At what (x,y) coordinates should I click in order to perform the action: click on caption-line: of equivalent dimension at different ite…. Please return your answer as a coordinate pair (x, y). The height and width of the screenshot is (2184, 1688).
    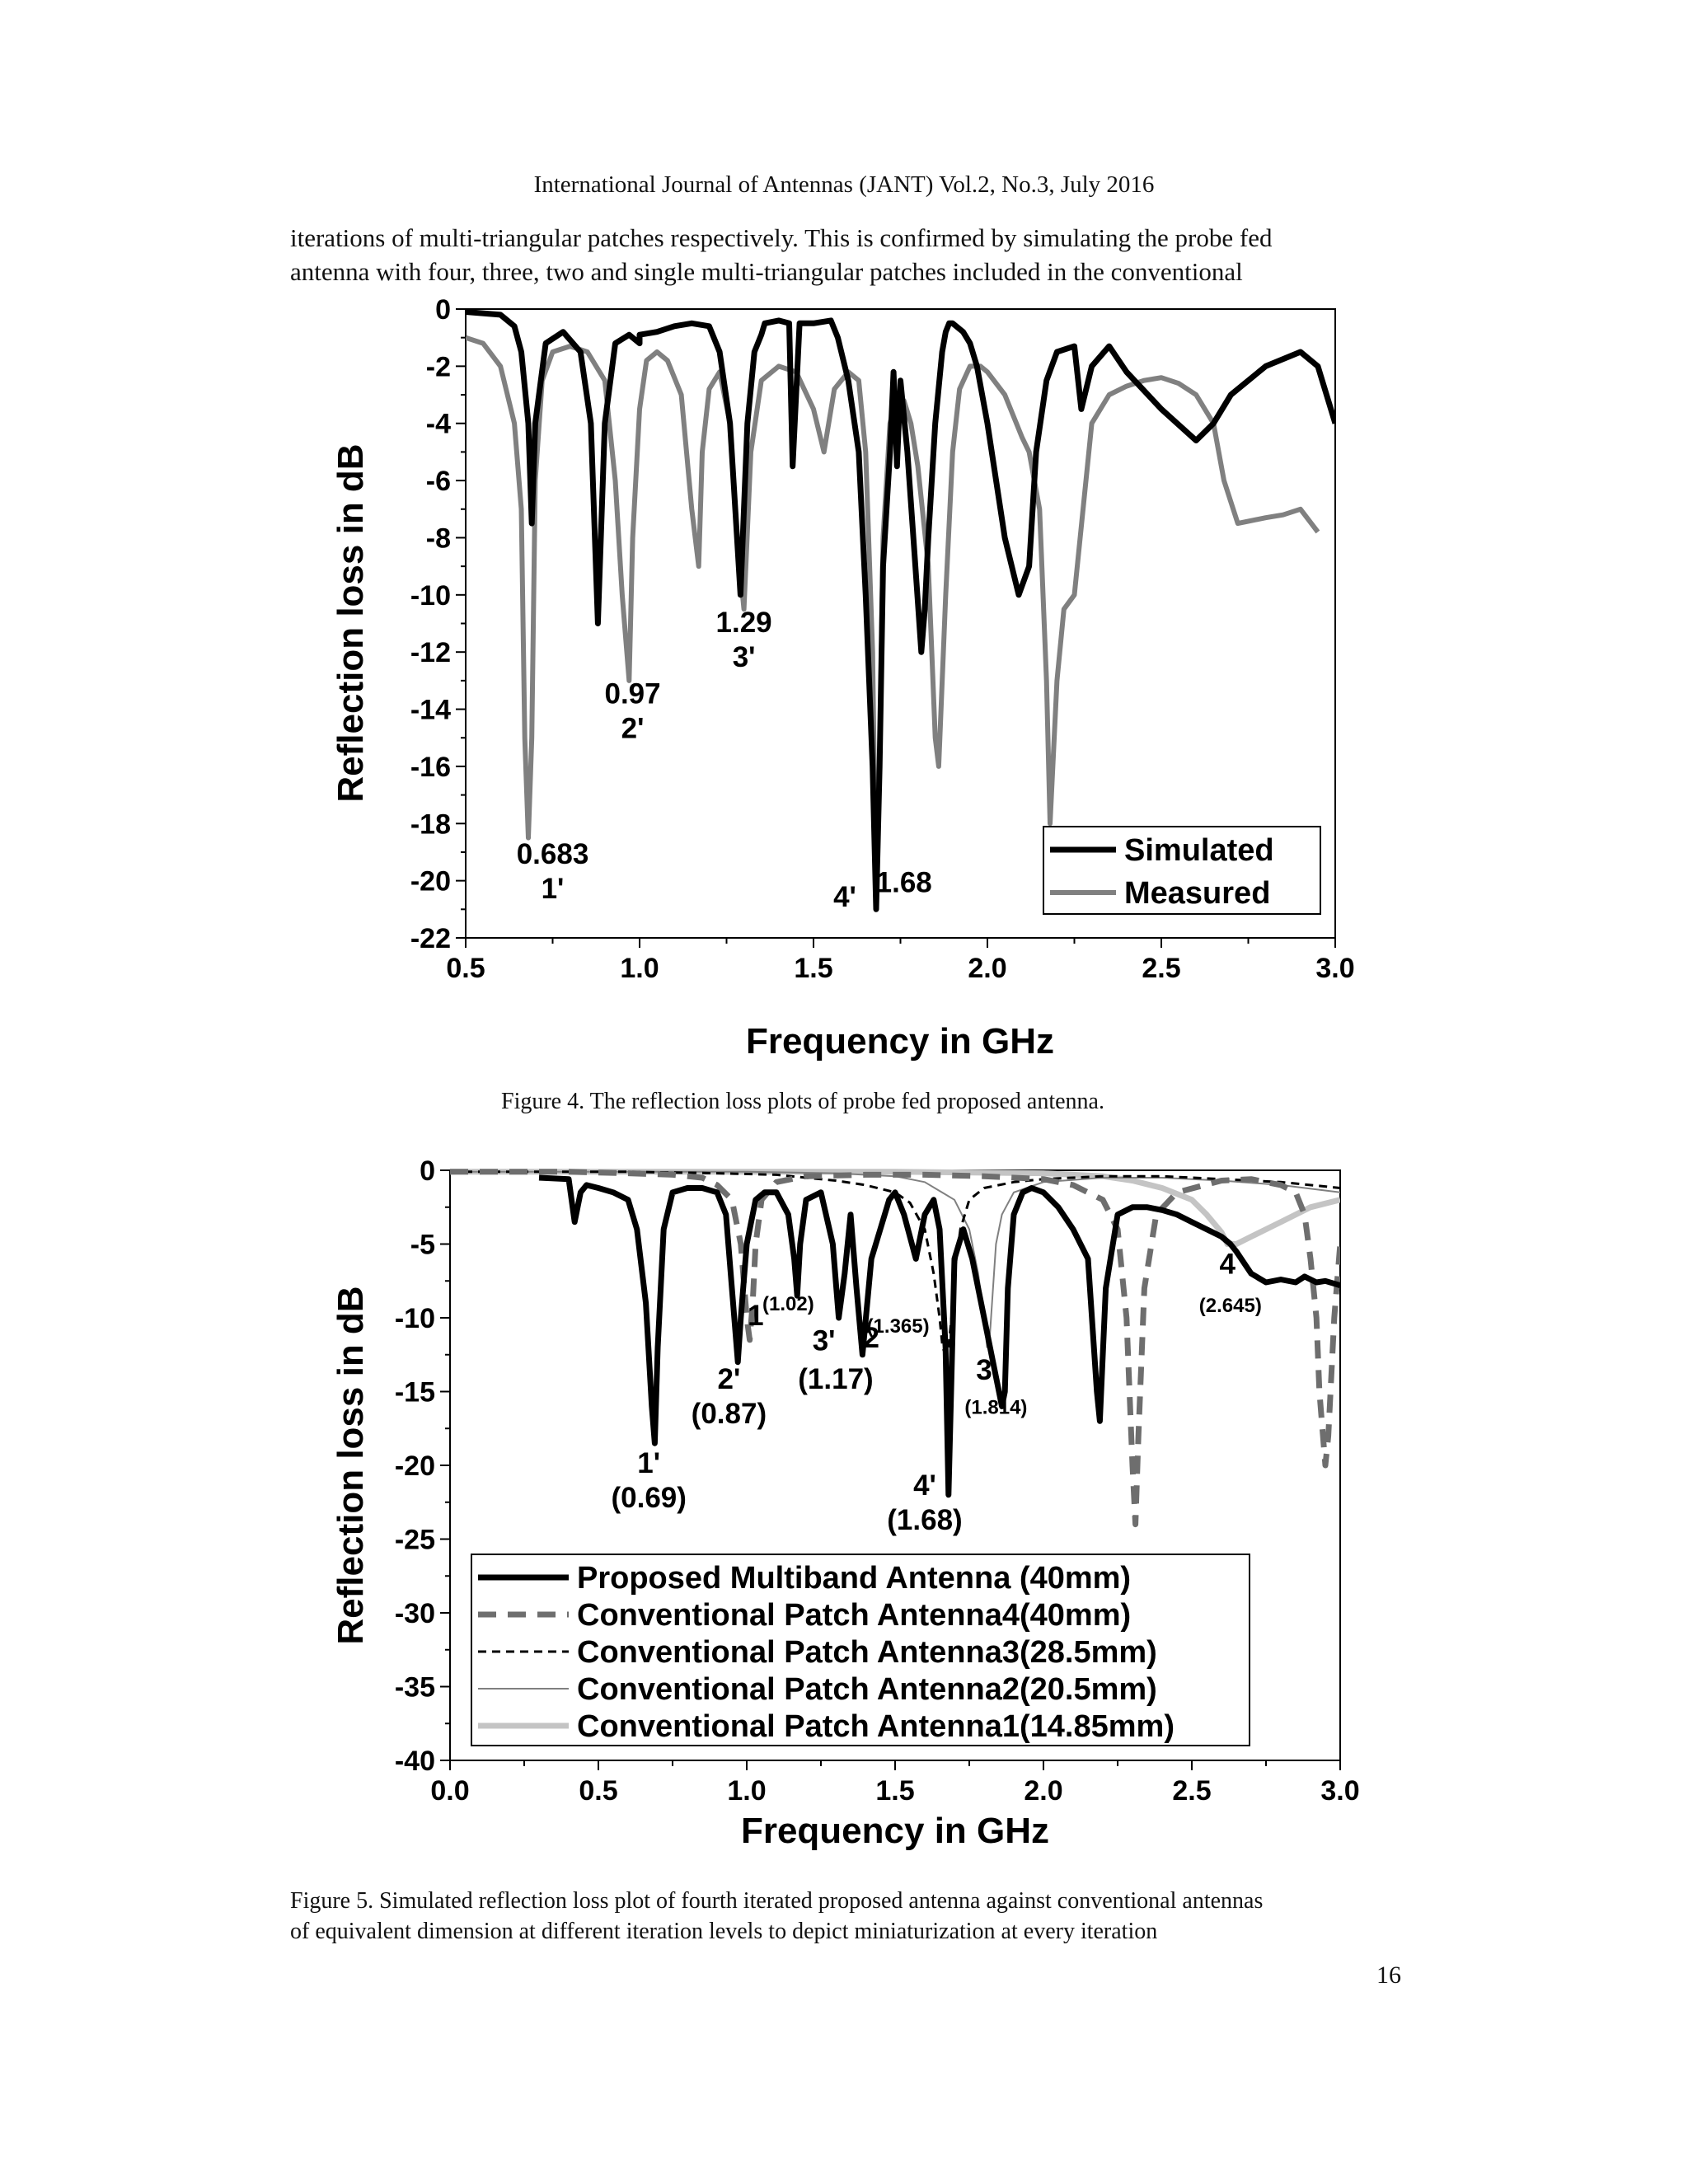
    Looking at the image, I should click on (724, 1931).